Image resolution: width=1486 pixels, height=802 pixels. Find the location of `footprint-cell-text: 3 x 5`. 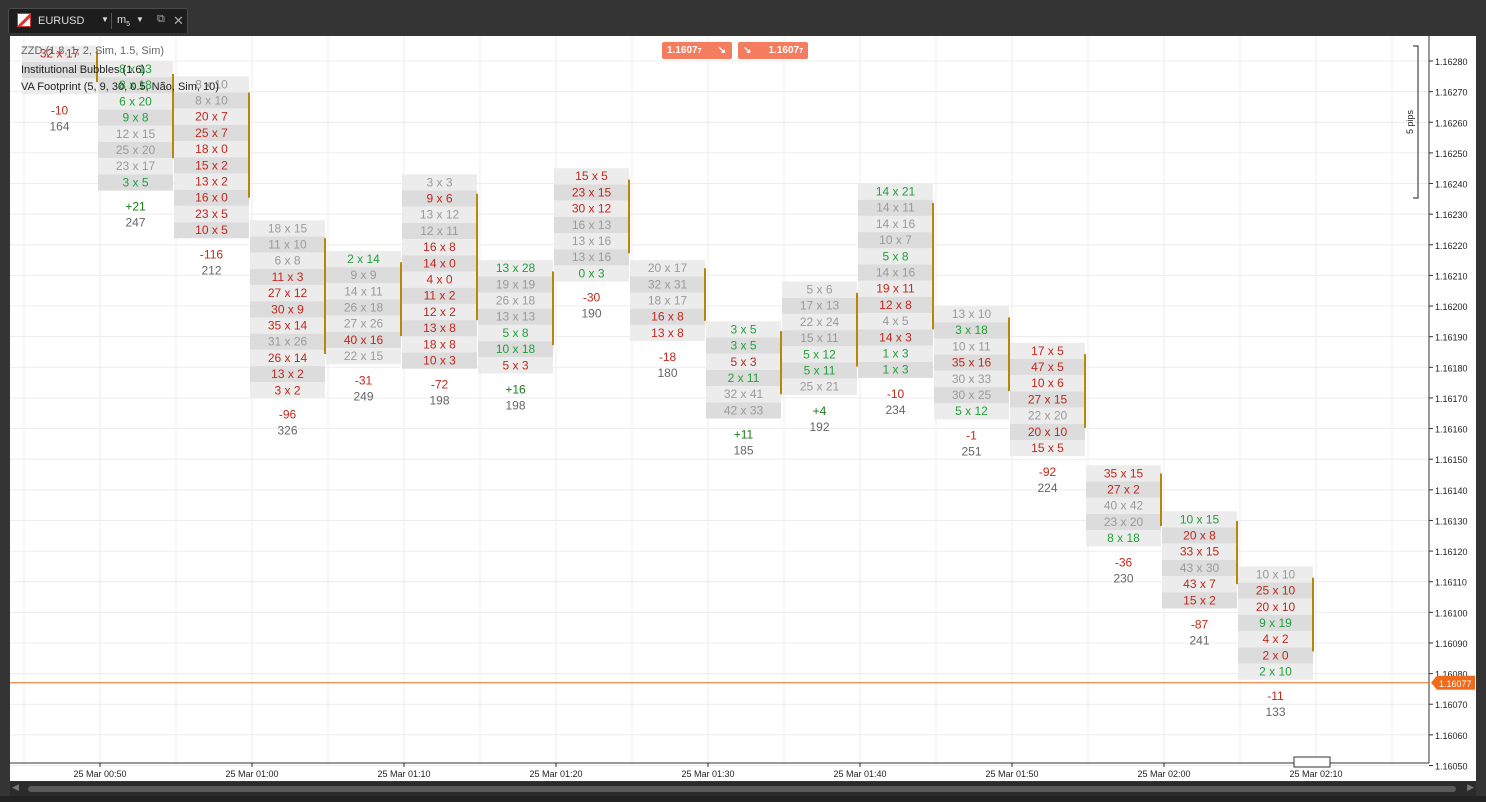

footprint-cell-text: 3 x 5 is located at coordinates (743, 346).